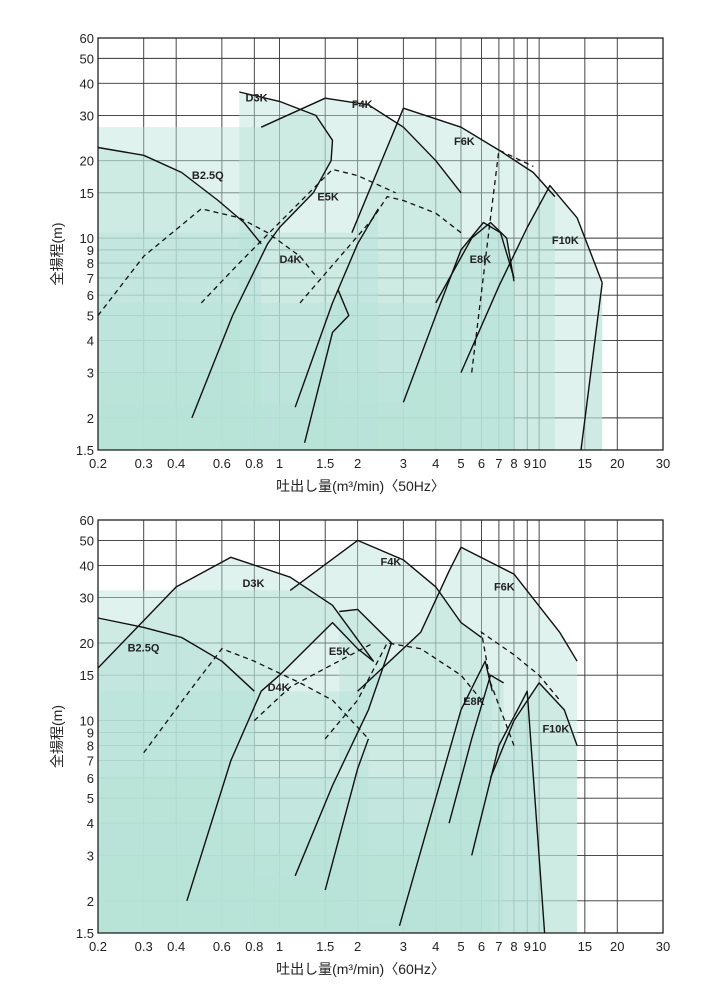 This screenshot has height=1006, width=728. I want to click on curve-D4K, so click(256, 700).